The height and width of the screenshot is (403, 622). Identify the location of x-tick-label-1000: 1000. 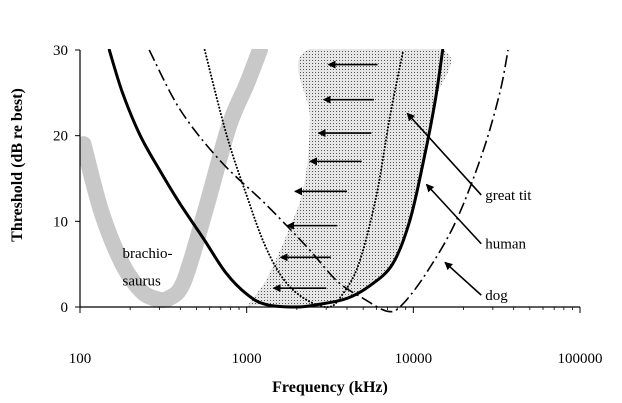
(247, 359).